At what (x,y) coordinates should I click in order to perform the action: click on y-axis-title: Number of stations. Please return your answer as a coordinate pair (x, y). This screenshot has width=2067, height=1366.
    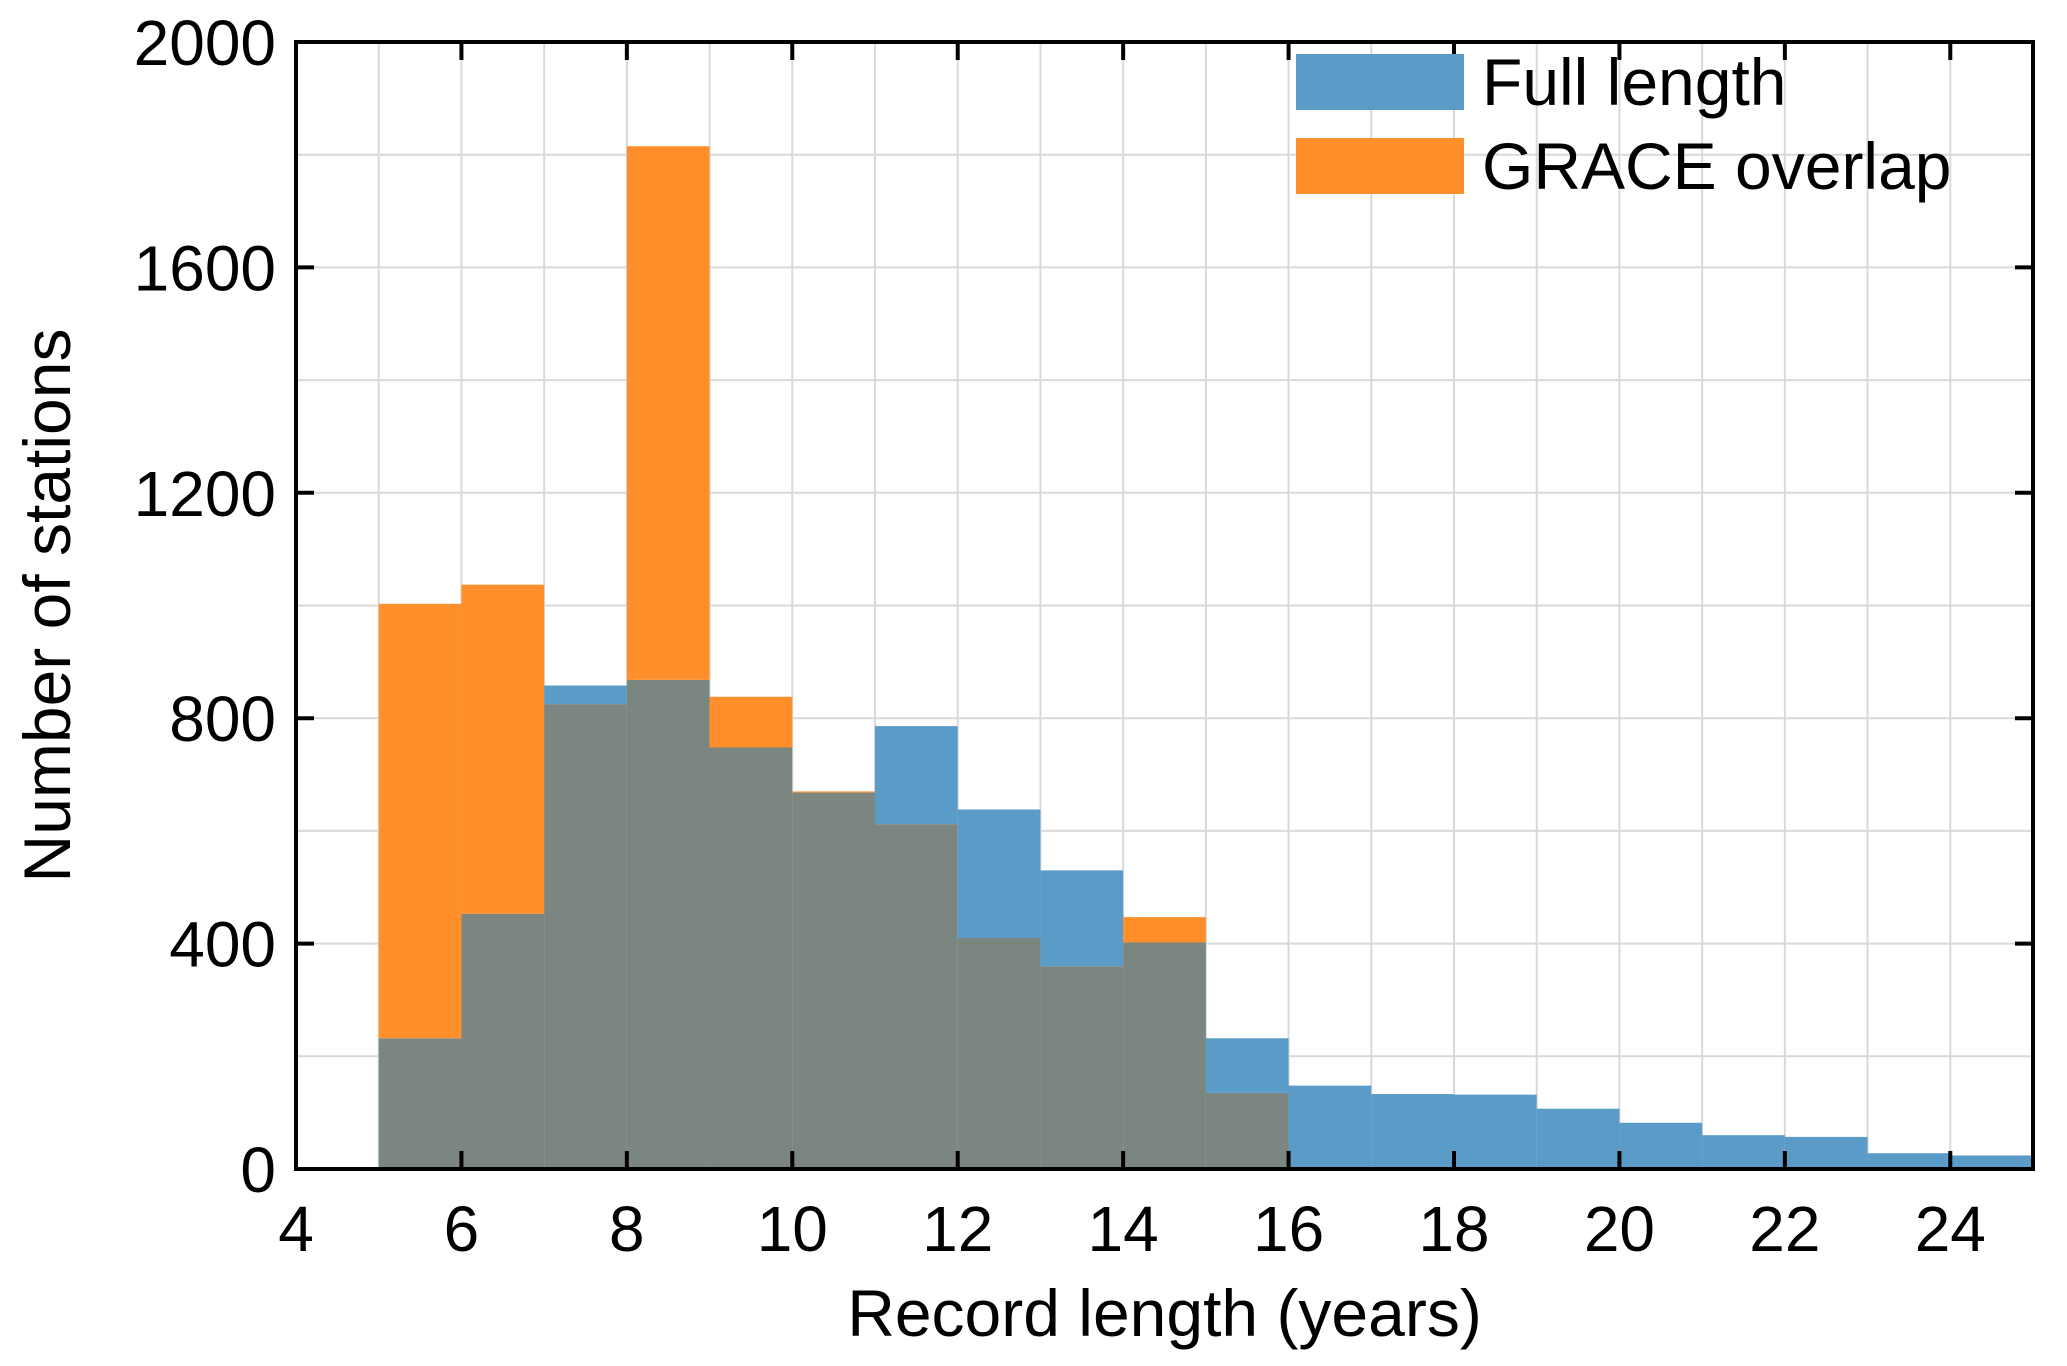
    Looking at the image, I should click on (47, 606).